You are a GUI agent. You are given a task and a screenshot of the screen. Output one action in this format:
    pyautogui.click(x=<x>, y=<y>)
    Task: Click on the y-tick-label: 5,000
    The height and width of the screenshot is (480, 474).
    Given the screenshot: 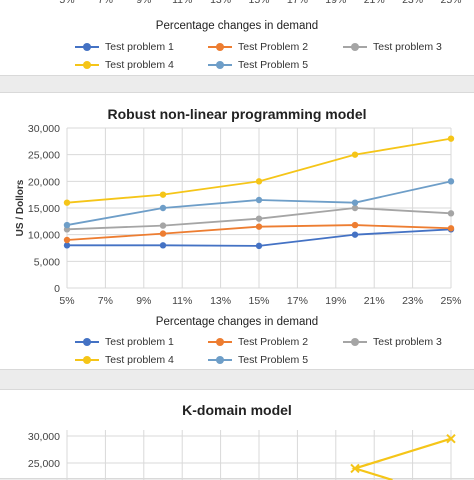 What is the action you would take?
    pyautogui.click(x=47, y=262)
    